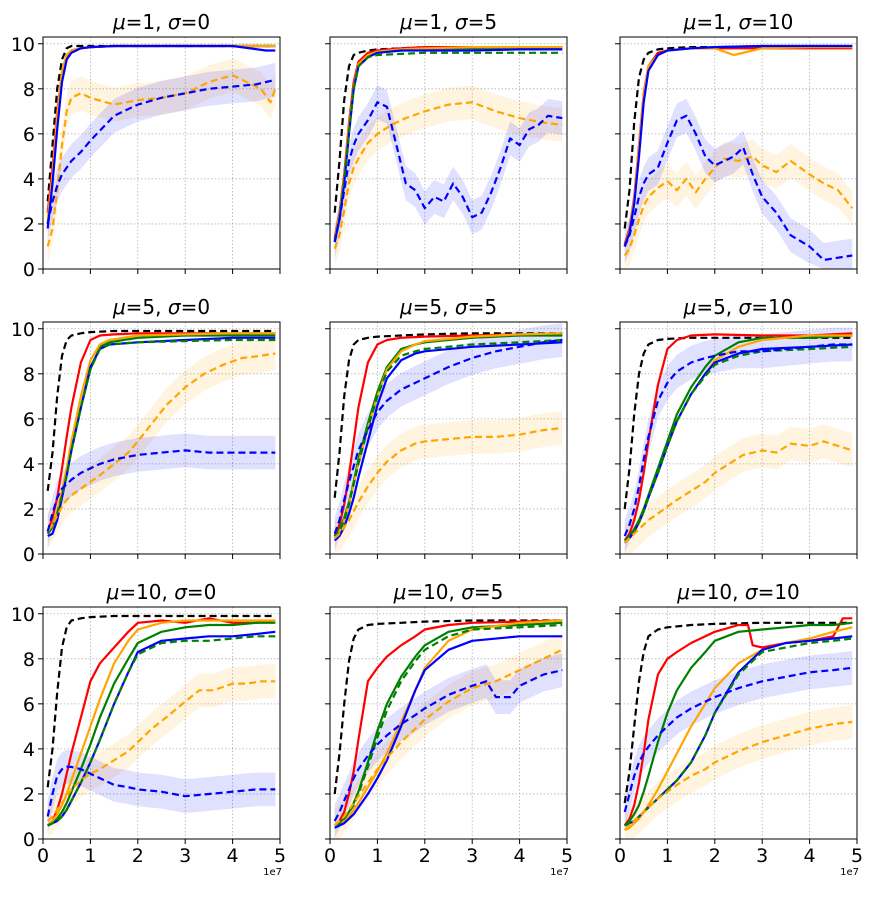 This screenshot has height=898, width=872. What do you see at coordinates (448, 307) in the screenshot?
I see `chart-title: μ=5, σ=5` at bounding box center [448, 307].